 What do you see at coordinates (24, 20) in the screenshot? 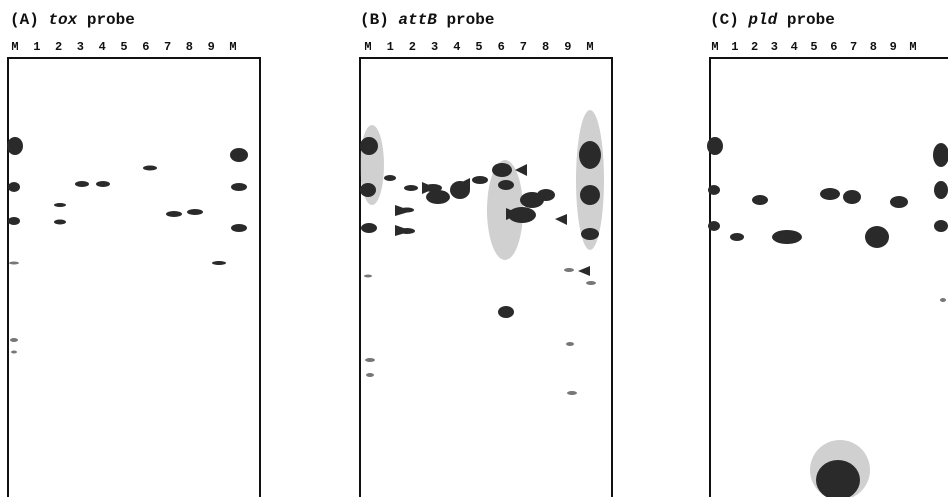
I see `panel-label: (A)` at bounding box center [24, 20].